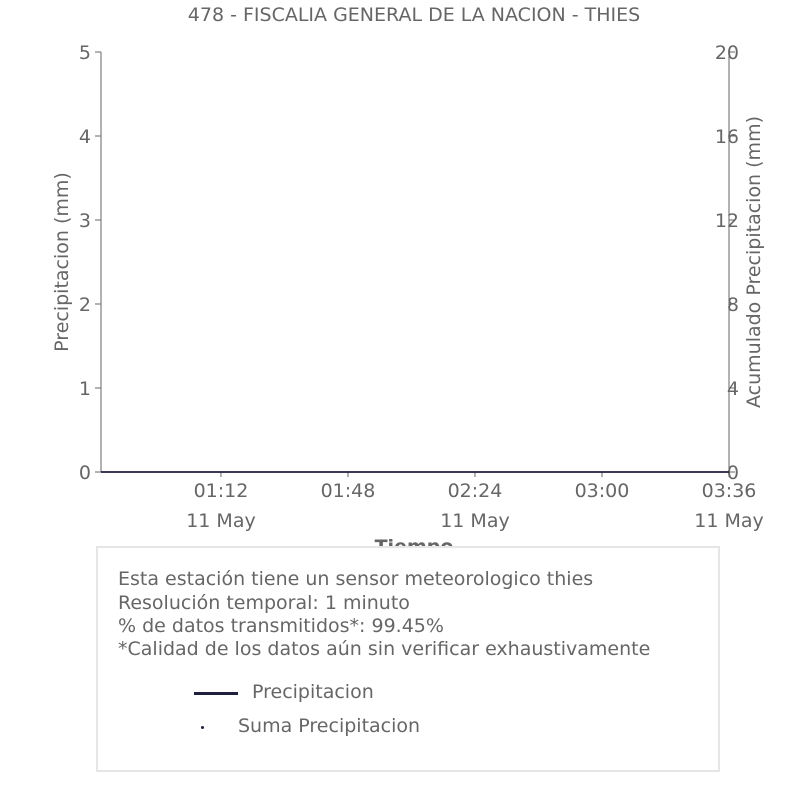  I want to click on right-tick-label: 0, so click(733, 473).